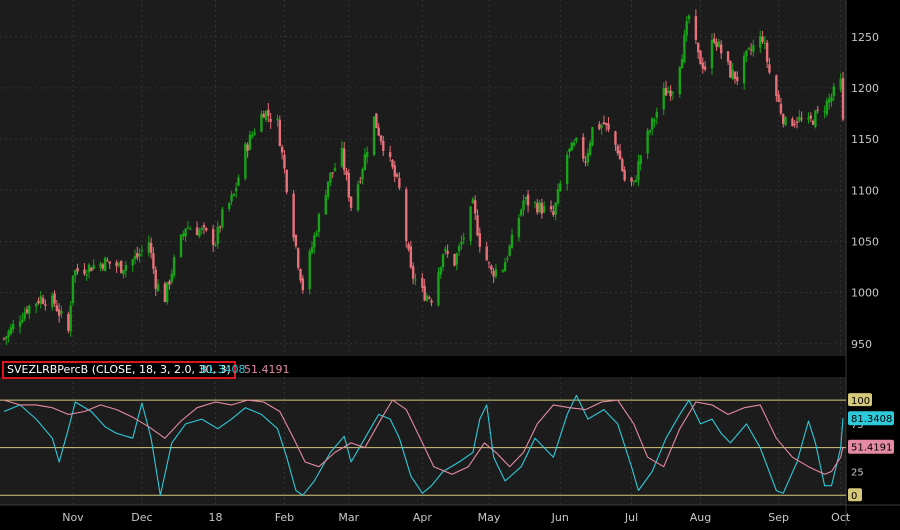 Image resolution: width=900 pixels, height=530 pixels. I want to click on x-tick-label: Sep, so click(778, 517).